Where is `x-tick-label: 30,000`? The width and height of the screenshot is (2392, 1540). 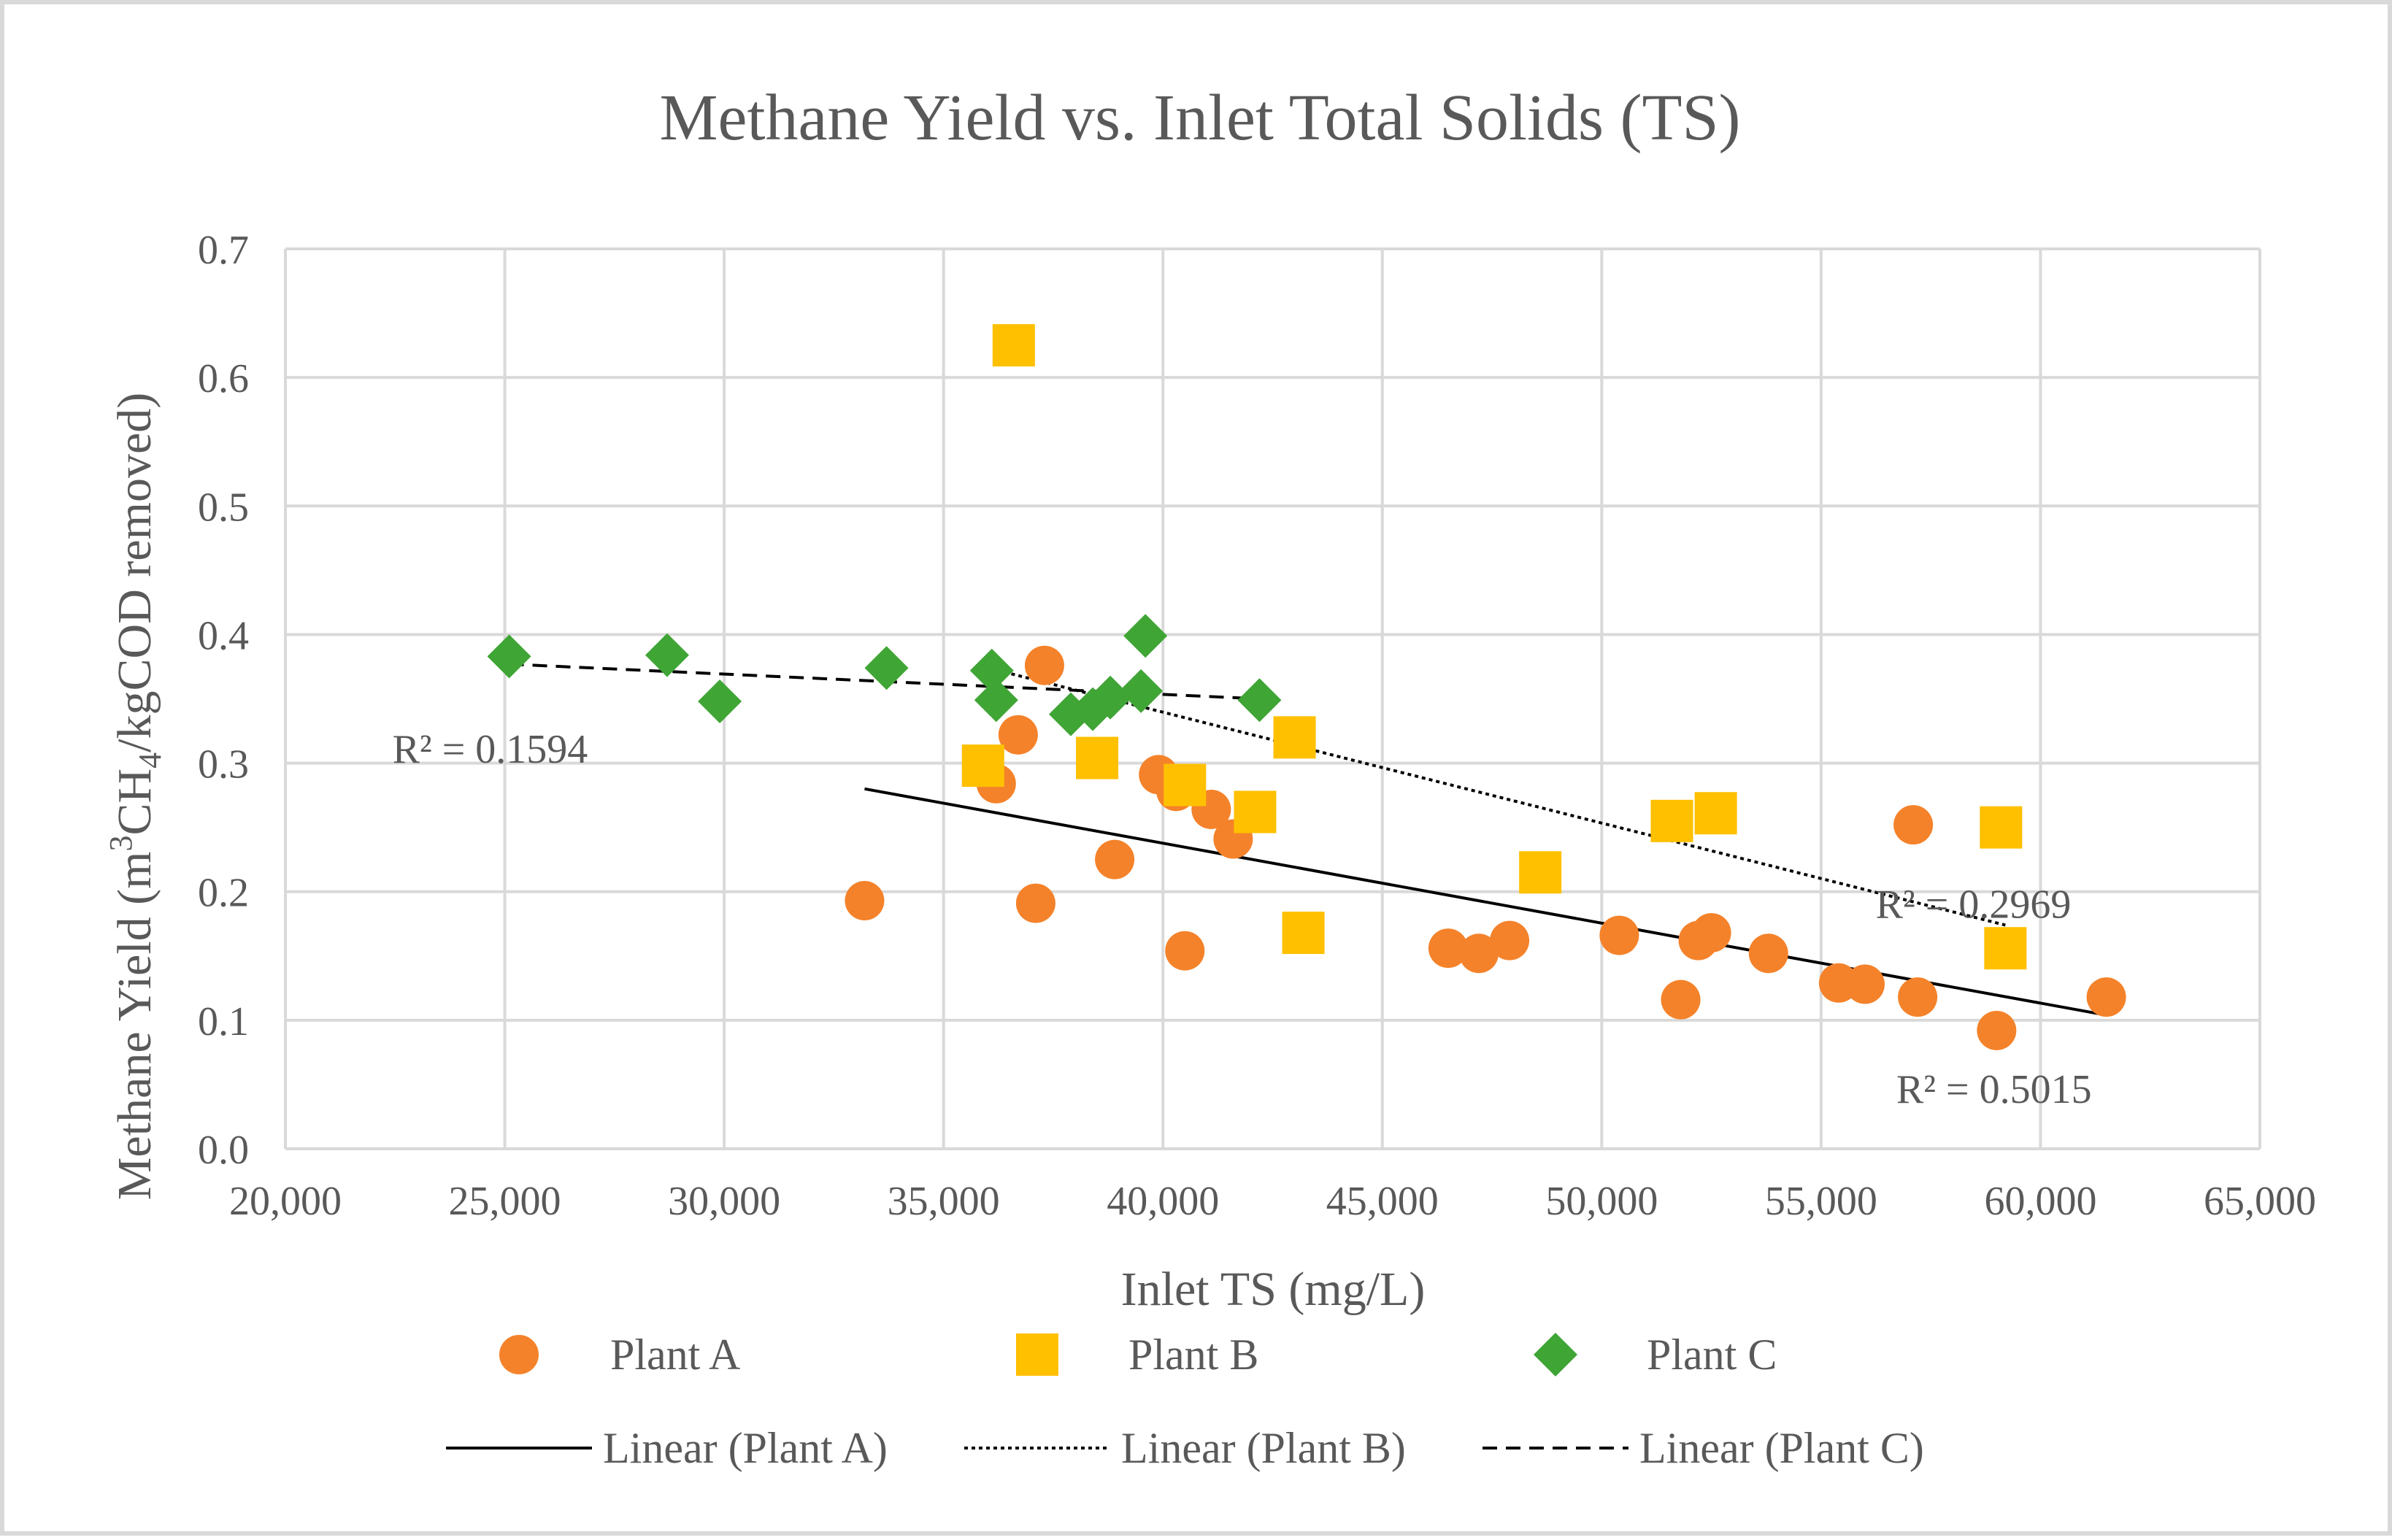
x-tick-label: 30,000 is located at coordinates (724, 1201).